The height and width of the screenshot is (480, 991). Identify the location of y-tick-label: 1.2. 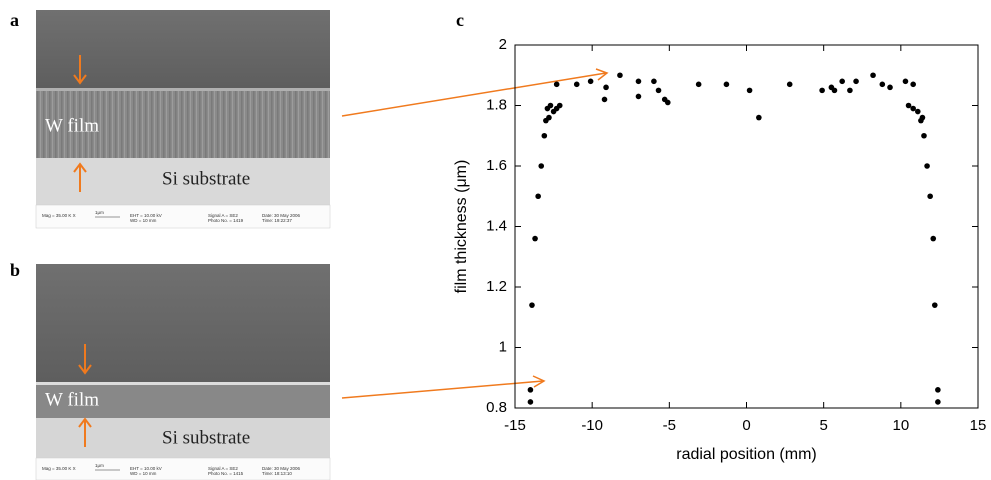
(496, 286).